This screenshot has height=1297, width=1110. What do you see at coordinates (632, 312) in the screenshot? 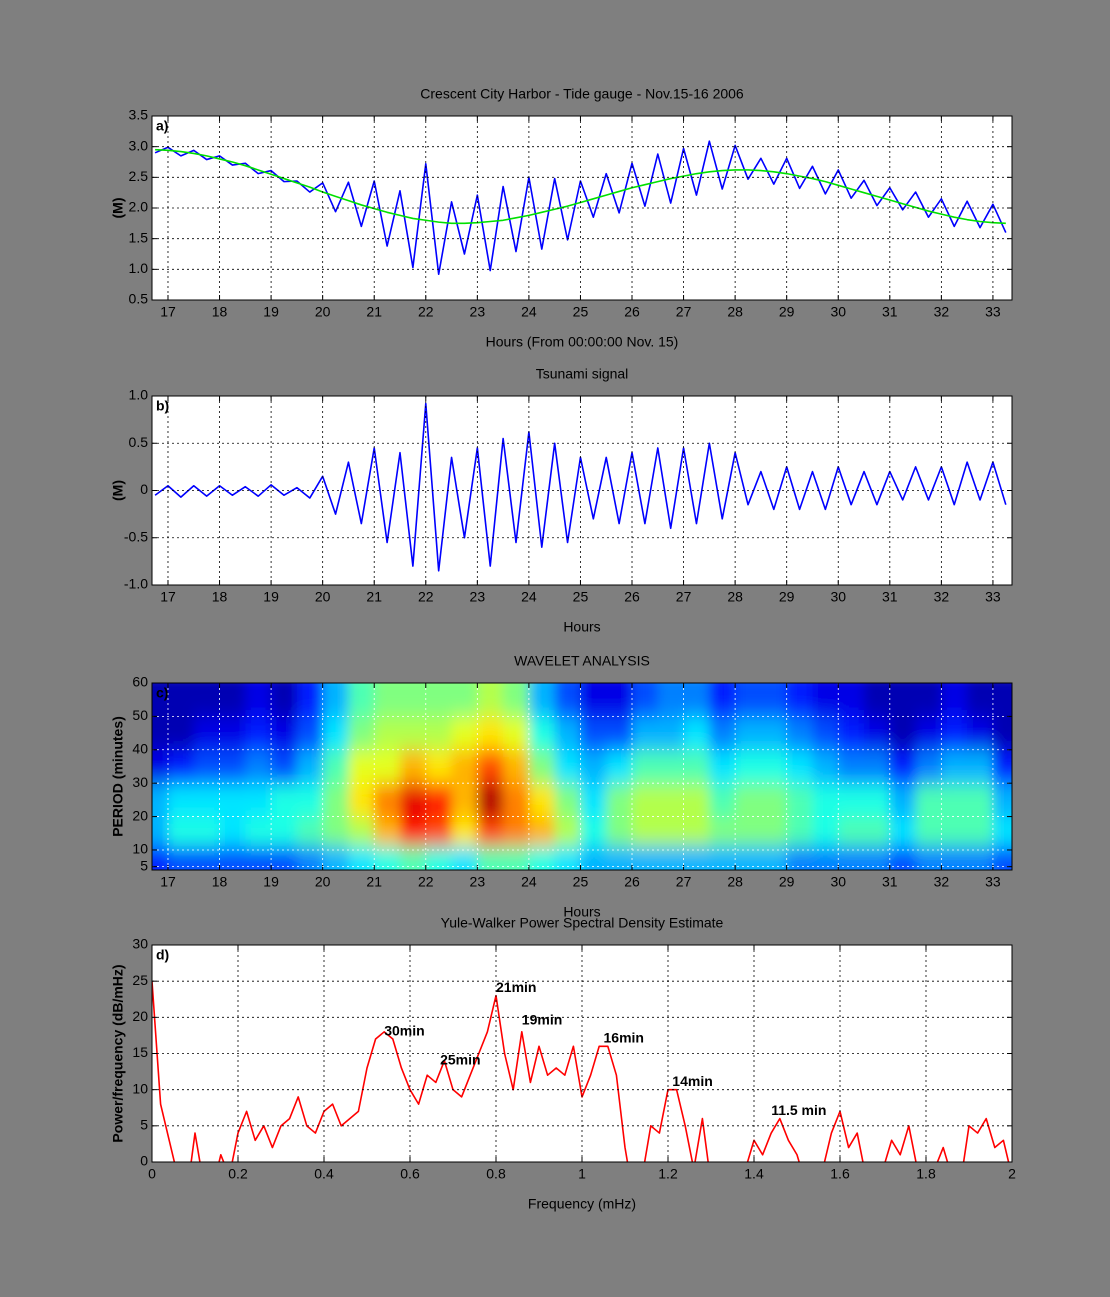
I see `x-tick-label: 26` at bounding box center [632, 312].